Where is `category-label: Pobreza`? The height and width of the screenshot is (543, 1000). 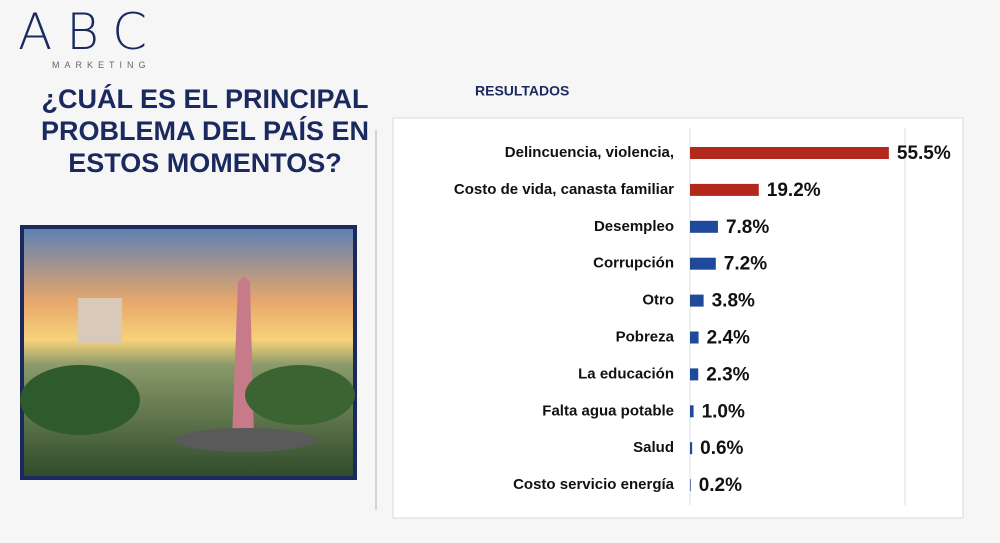 category-label: Pobreza is located at coordinates (645, 336).